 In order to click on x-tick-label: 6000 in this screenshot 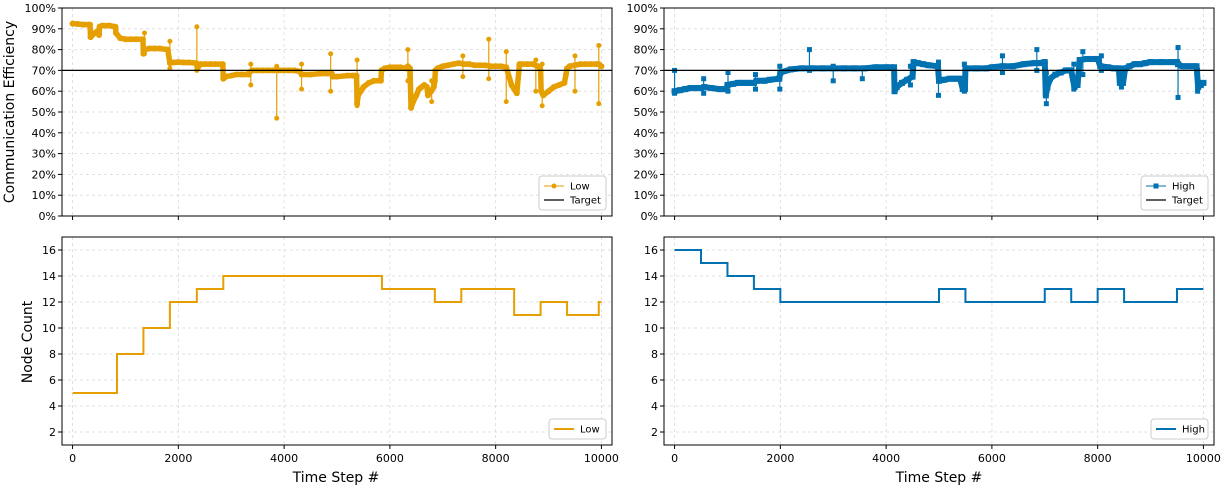, I will do `click(390, 458)`.